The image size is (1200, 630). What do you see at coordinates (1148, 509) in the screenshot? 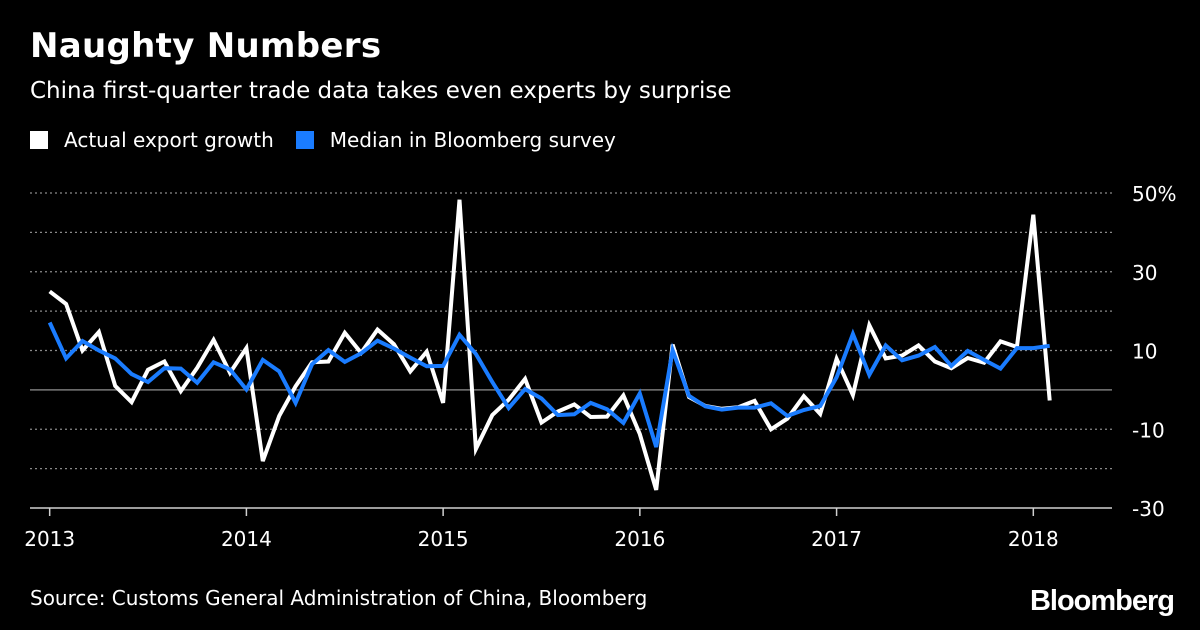
I see `y-tick-label: -30` at bounding box center [1148, 509].